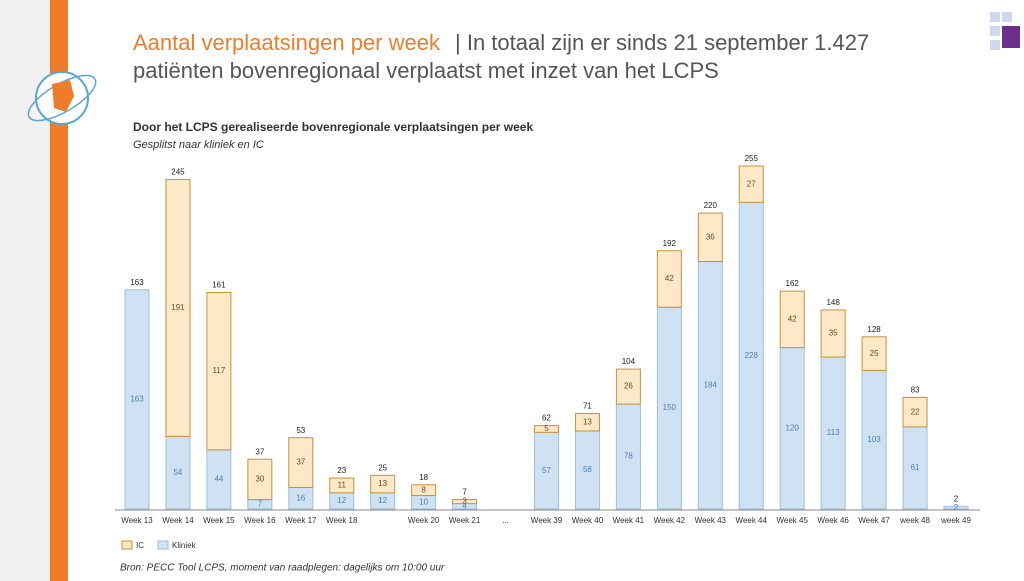 The width and height of the screenshot is (1024, 581). What do you see at coordinates (752, 520) in the screenshot?
I see `x-tick-label: Week 44` at bounding box center [752, 520].